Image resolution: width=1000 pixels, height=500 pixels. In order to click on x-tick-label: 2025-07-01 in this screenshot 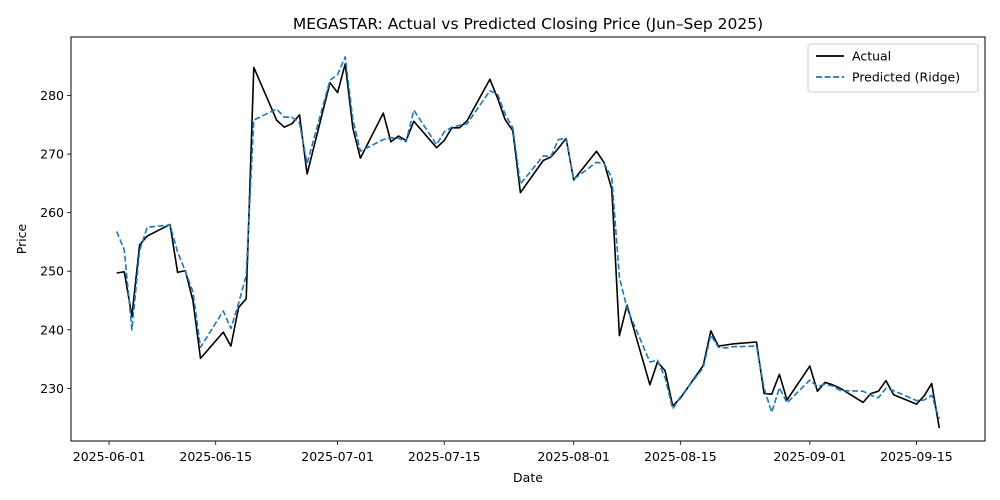, I will do `click(337, 456)`.